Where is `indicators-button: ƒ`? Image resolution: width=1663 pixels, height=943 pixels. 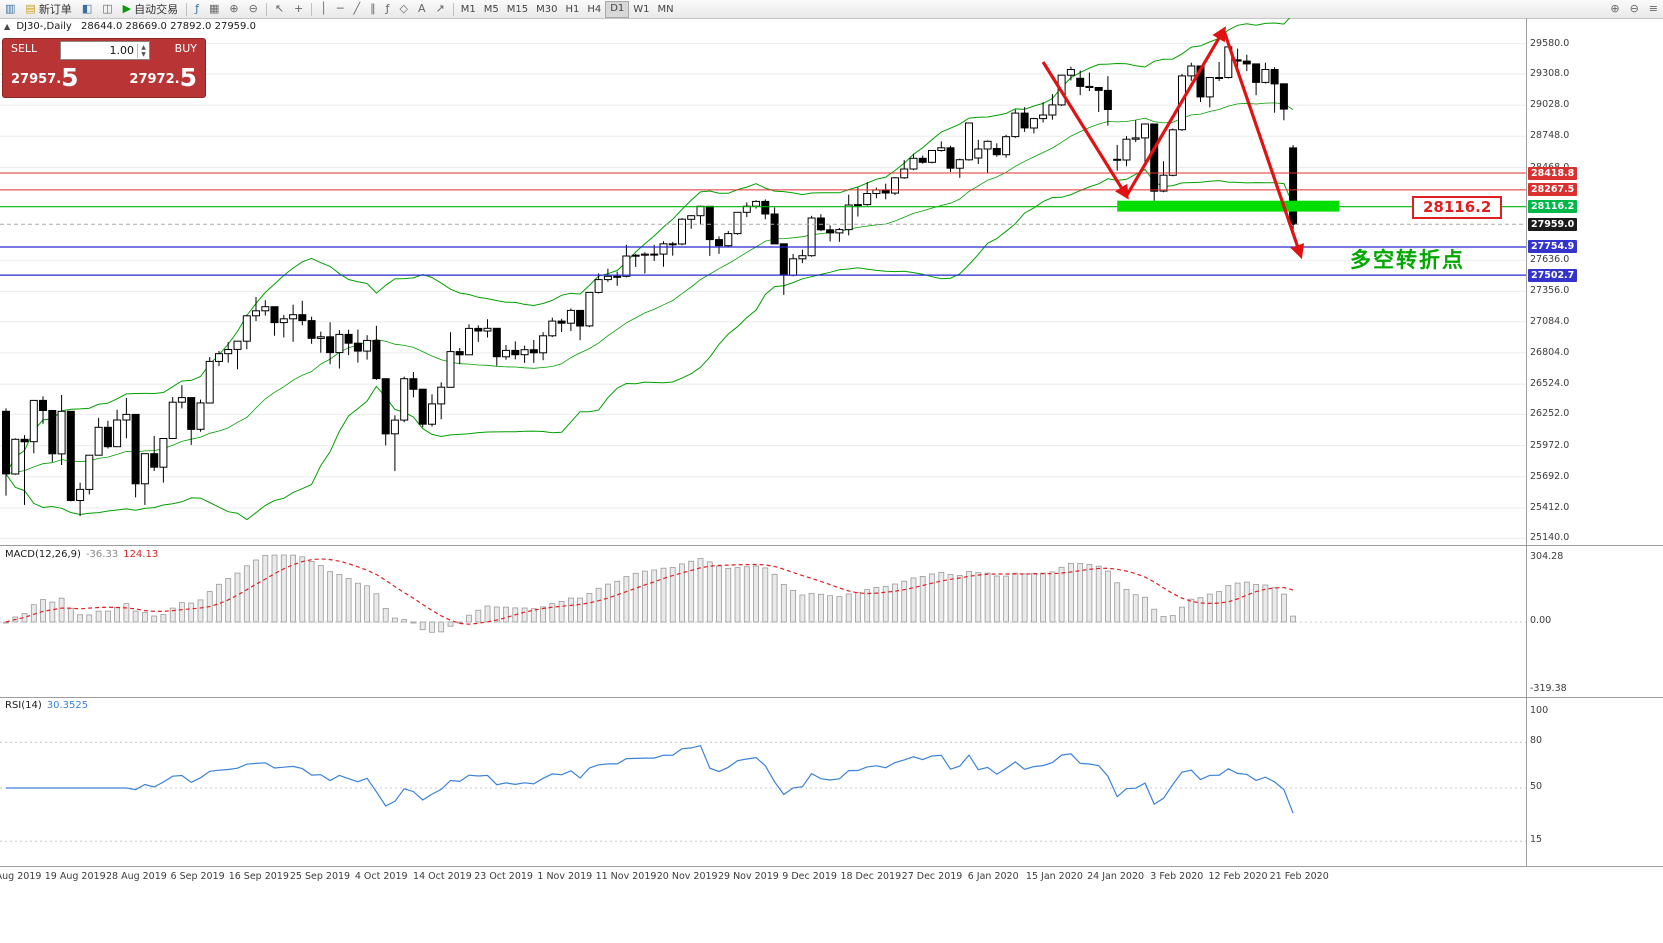
indicators-button: ƒ is located at coordinates (197, 9).